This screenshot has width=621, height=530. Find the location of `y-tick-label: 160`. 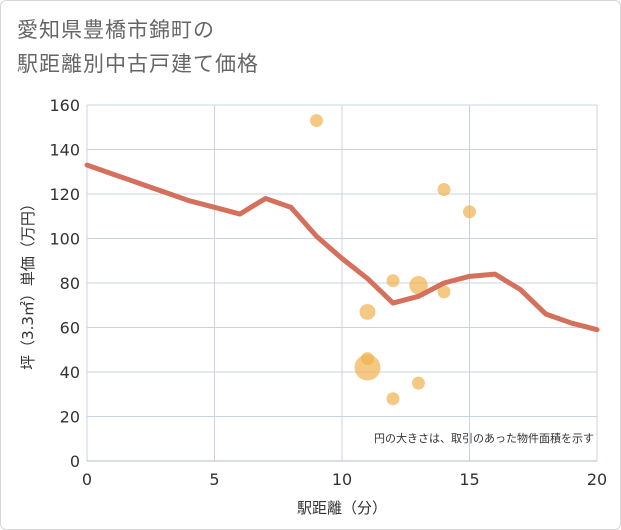

y-tick-label: 160 is located at coordinates (64, 105).